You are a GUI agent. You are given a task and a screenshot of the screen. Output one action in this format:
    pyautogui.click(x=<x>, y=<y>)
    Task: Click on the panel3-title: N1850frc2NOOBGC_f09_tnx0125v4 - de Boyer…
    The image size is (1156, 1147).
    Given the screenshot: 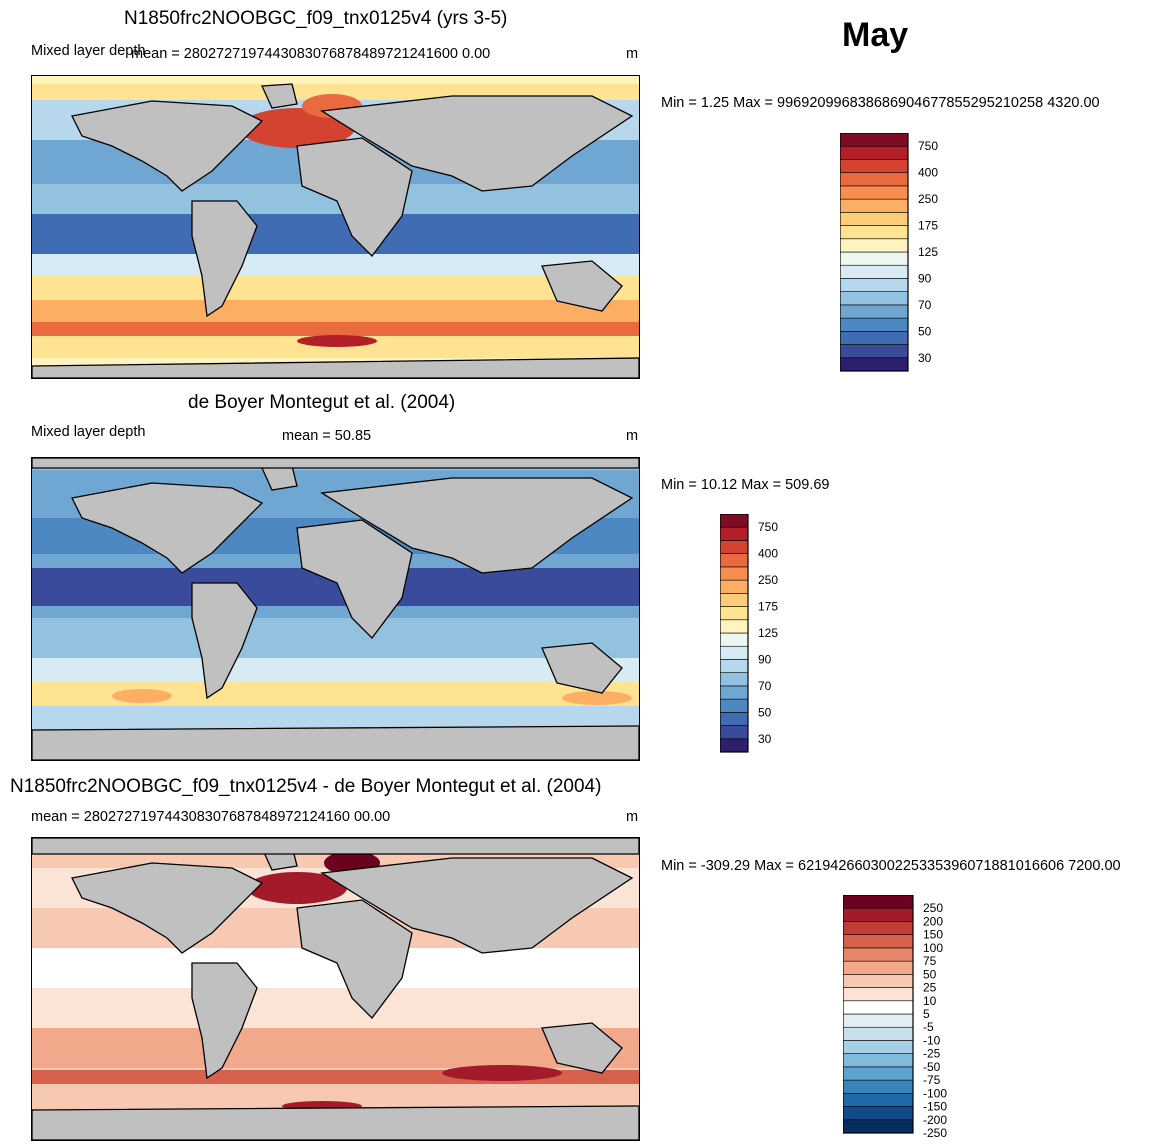 What is the action you would take?
    pyautogui.click(x=306, y=786)
    